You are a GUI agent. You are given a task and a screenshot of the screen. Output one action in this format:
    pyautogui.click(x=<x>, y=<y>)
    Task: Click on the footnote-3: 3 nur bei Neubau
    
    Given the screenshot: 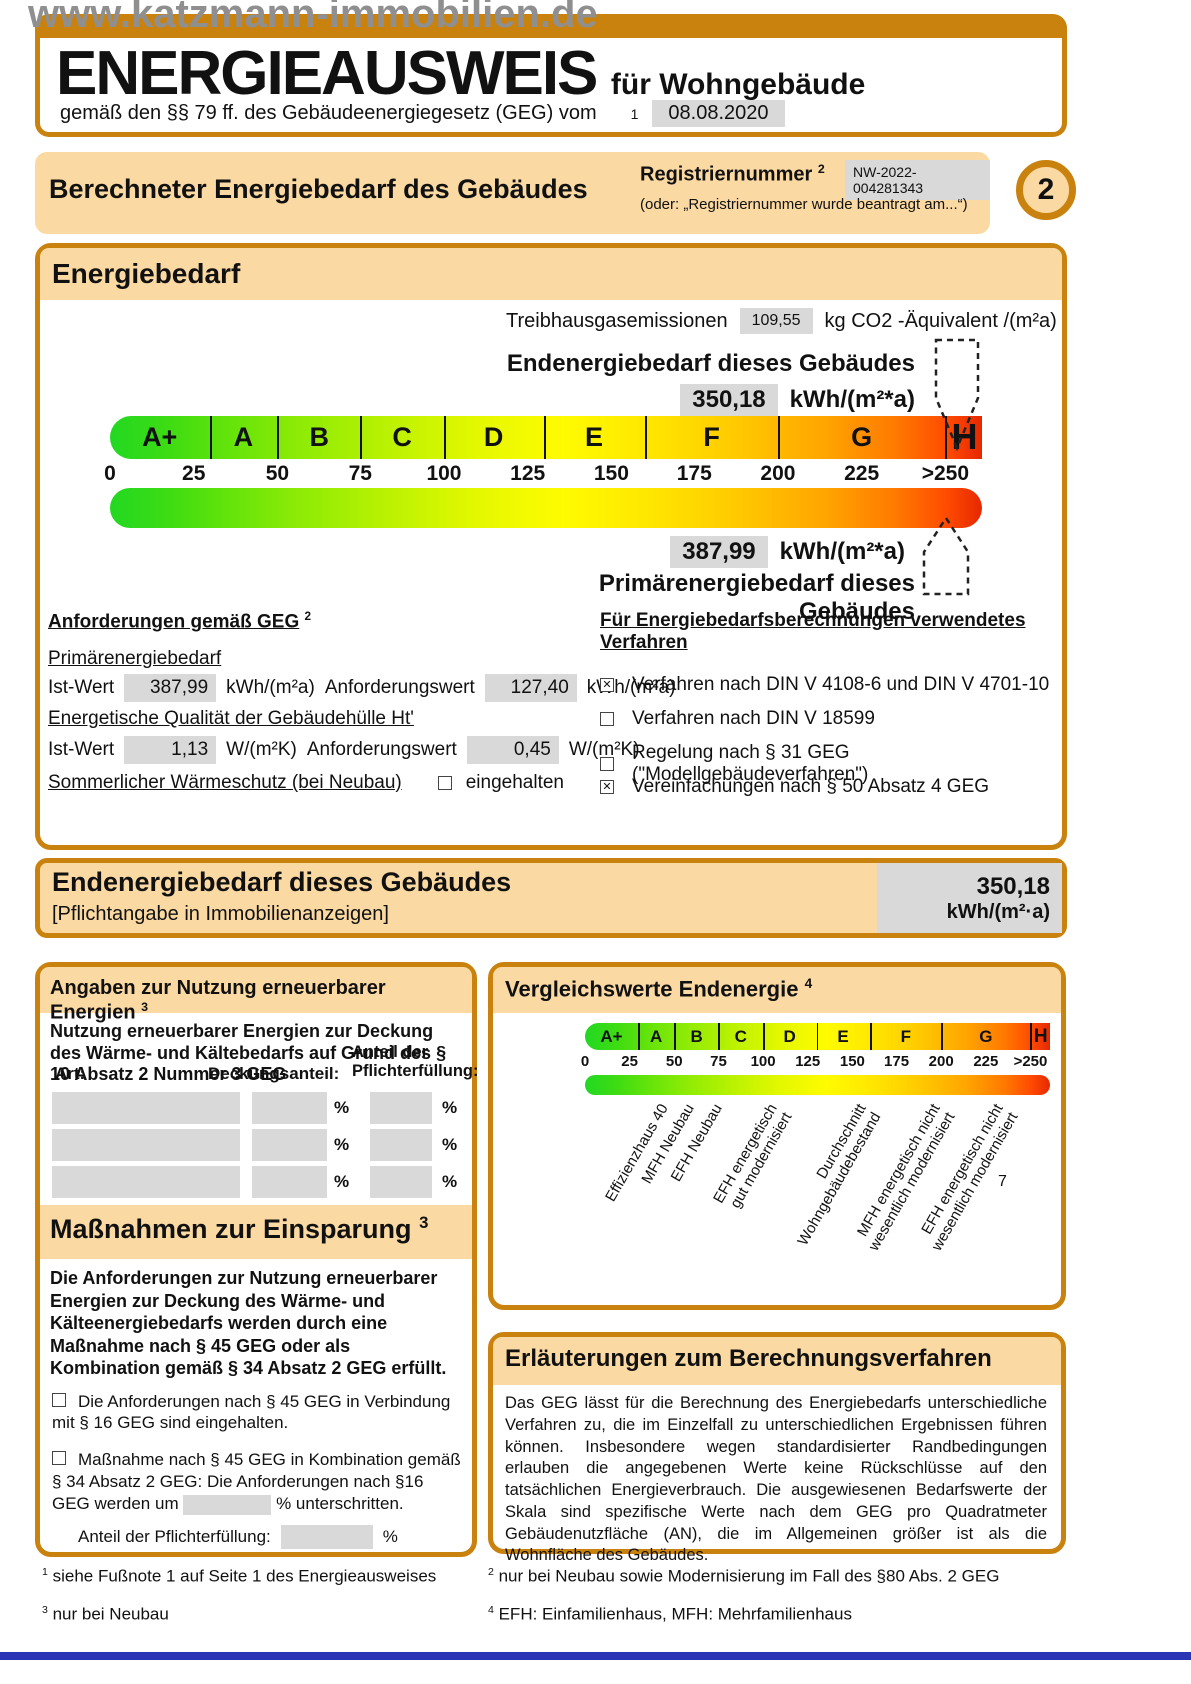 What is the action you would take?
    pyautogui.click(x=105, y=1614)
    